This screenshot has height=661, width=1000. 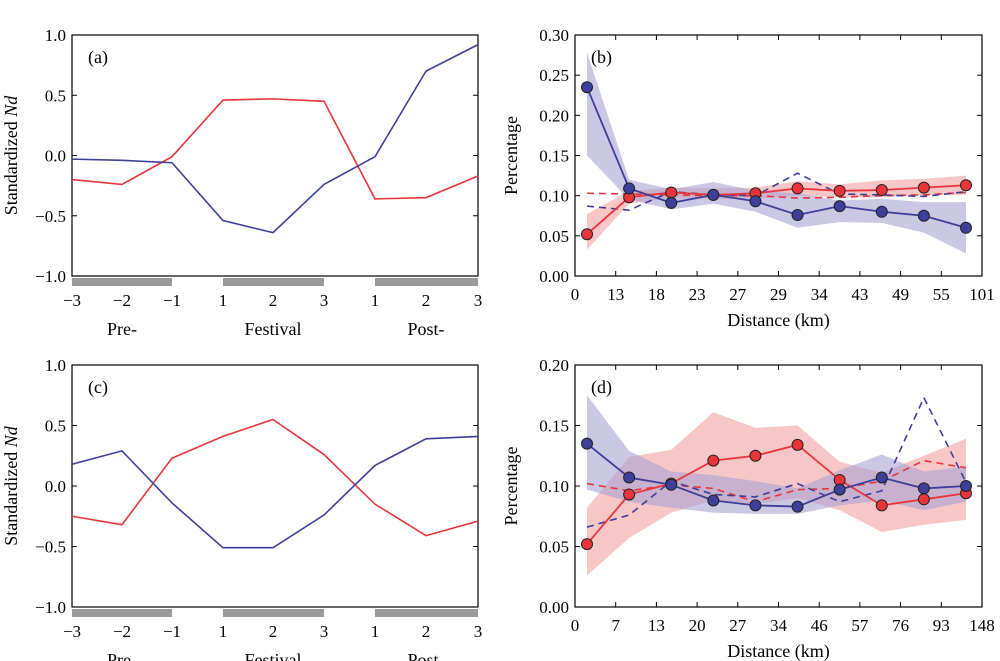 I want to click on y-axis-label: Standardized Nd, so click(x=11, y=155).